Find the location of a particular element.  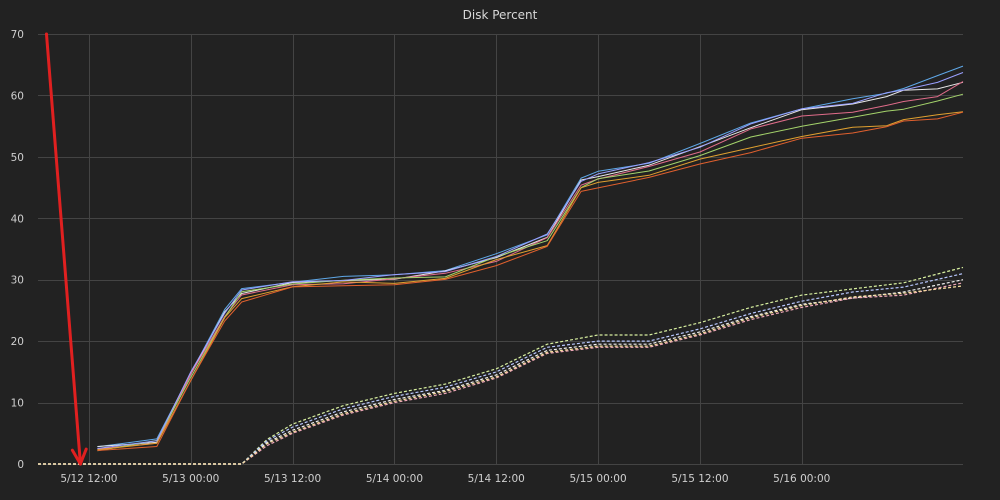

x-tick-label: 5/15 12:00 is located at coordinates (699, 479).